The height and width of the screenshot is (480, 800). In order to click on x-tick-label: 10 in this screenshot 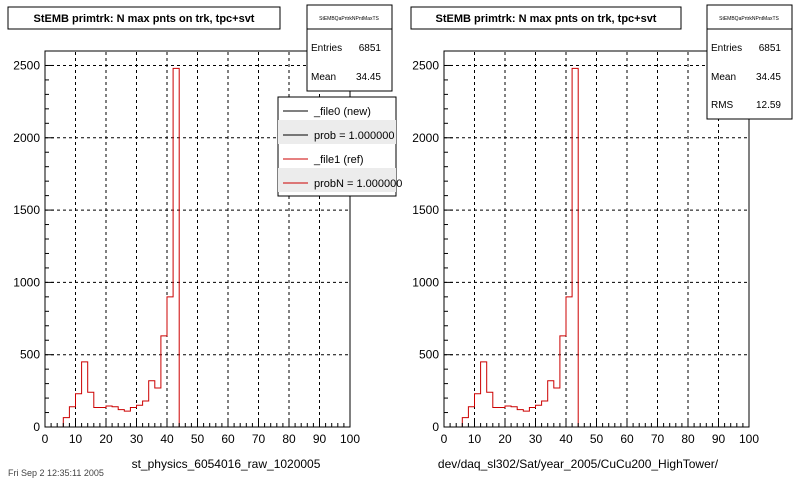, I will do `click(475, 439)`.